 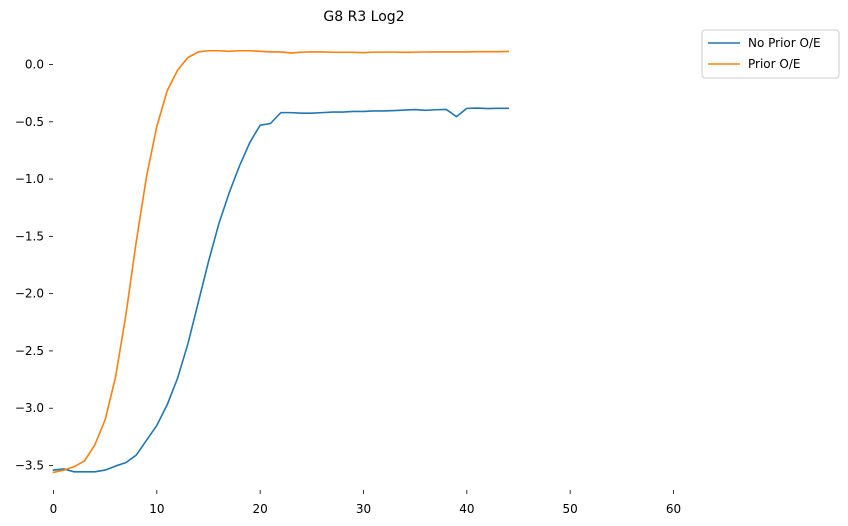 I want to click on y-tick-label: 0.0, so click(x=34, y=65).